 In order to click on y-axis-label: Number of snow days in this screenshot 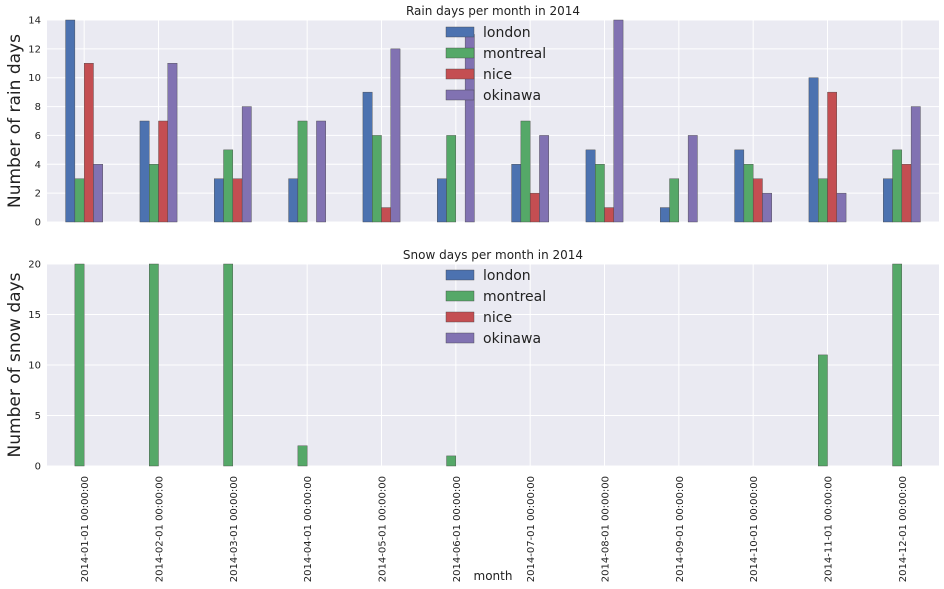, I will do `click(15, 364)`.